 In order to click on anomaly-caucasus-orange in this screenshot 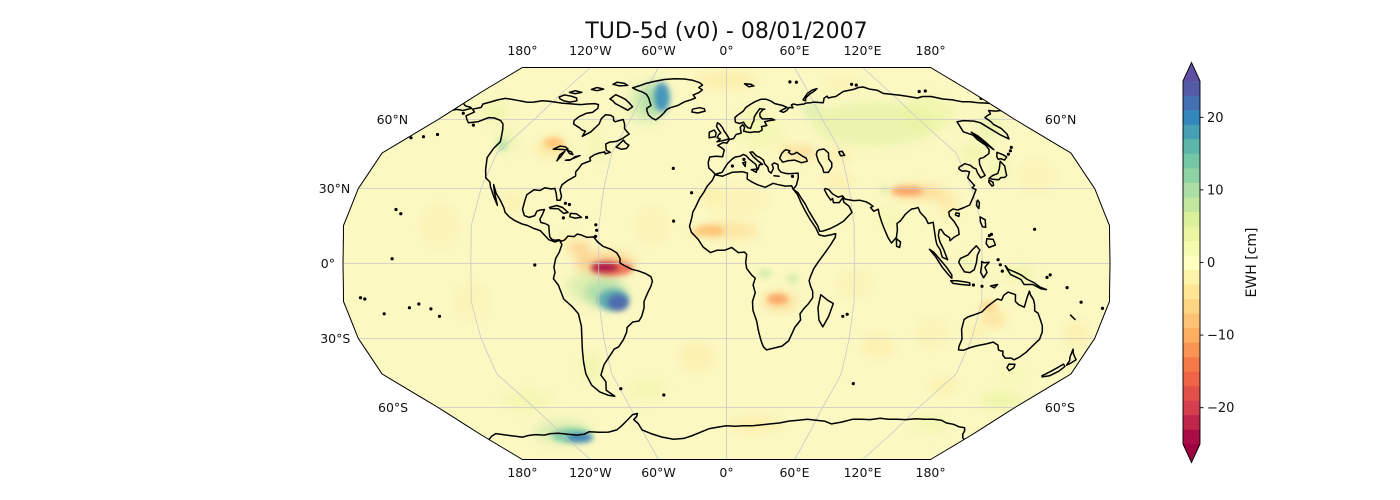, I will do `click(805, 153)`.